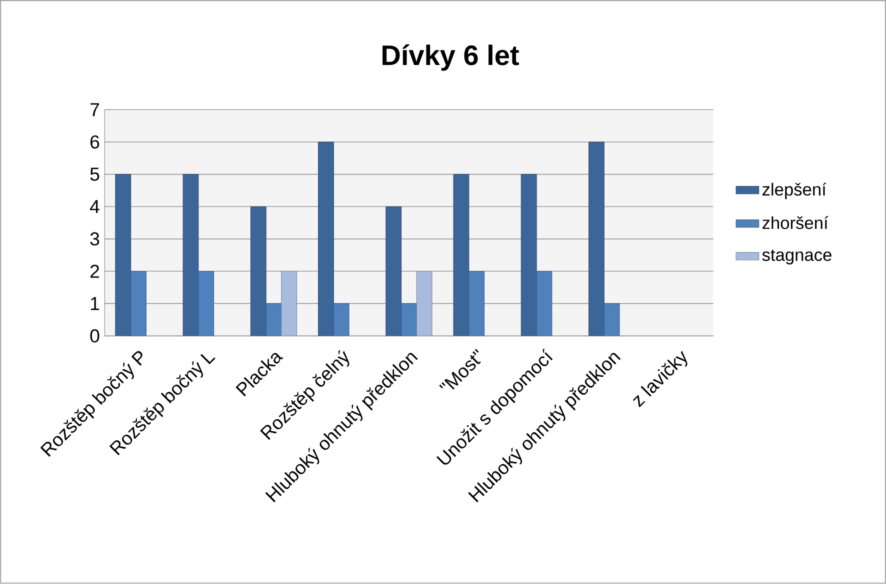 Image resolution: width=886 pixels, height=584 pixels. I want to click on y-tick-label: 4, so click(95, 207).